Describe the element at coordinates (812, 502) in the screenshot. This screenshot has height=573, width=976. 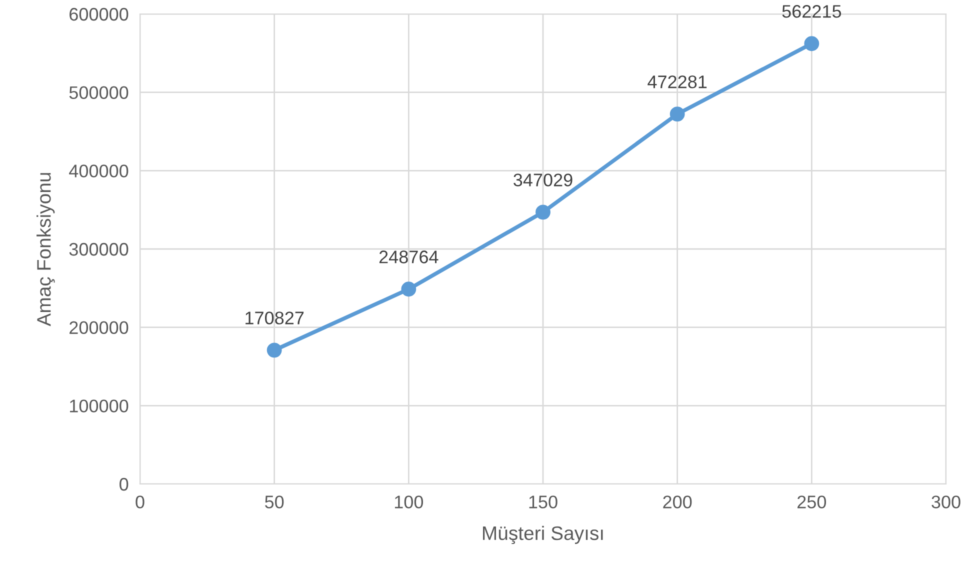
I see `x-tick-label: 250` at that location.